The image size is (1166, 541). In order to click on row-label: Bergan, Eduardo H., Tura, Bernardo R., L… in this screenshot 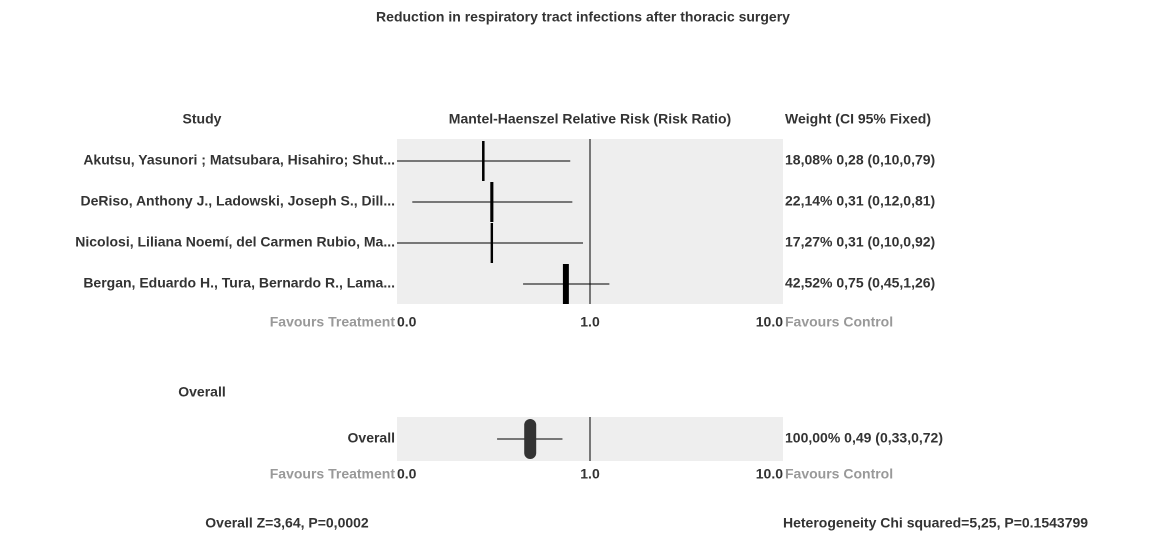, I will do `click(239, 283)`.